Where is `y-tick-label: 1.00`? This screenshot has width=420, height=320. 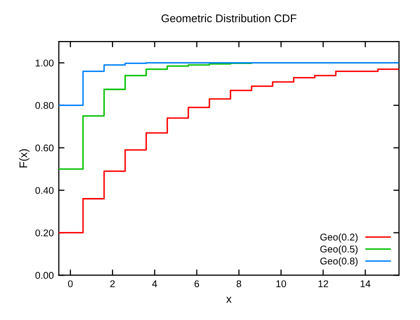
y-tick-label: 1.00 is located at coordinates (45, 63).